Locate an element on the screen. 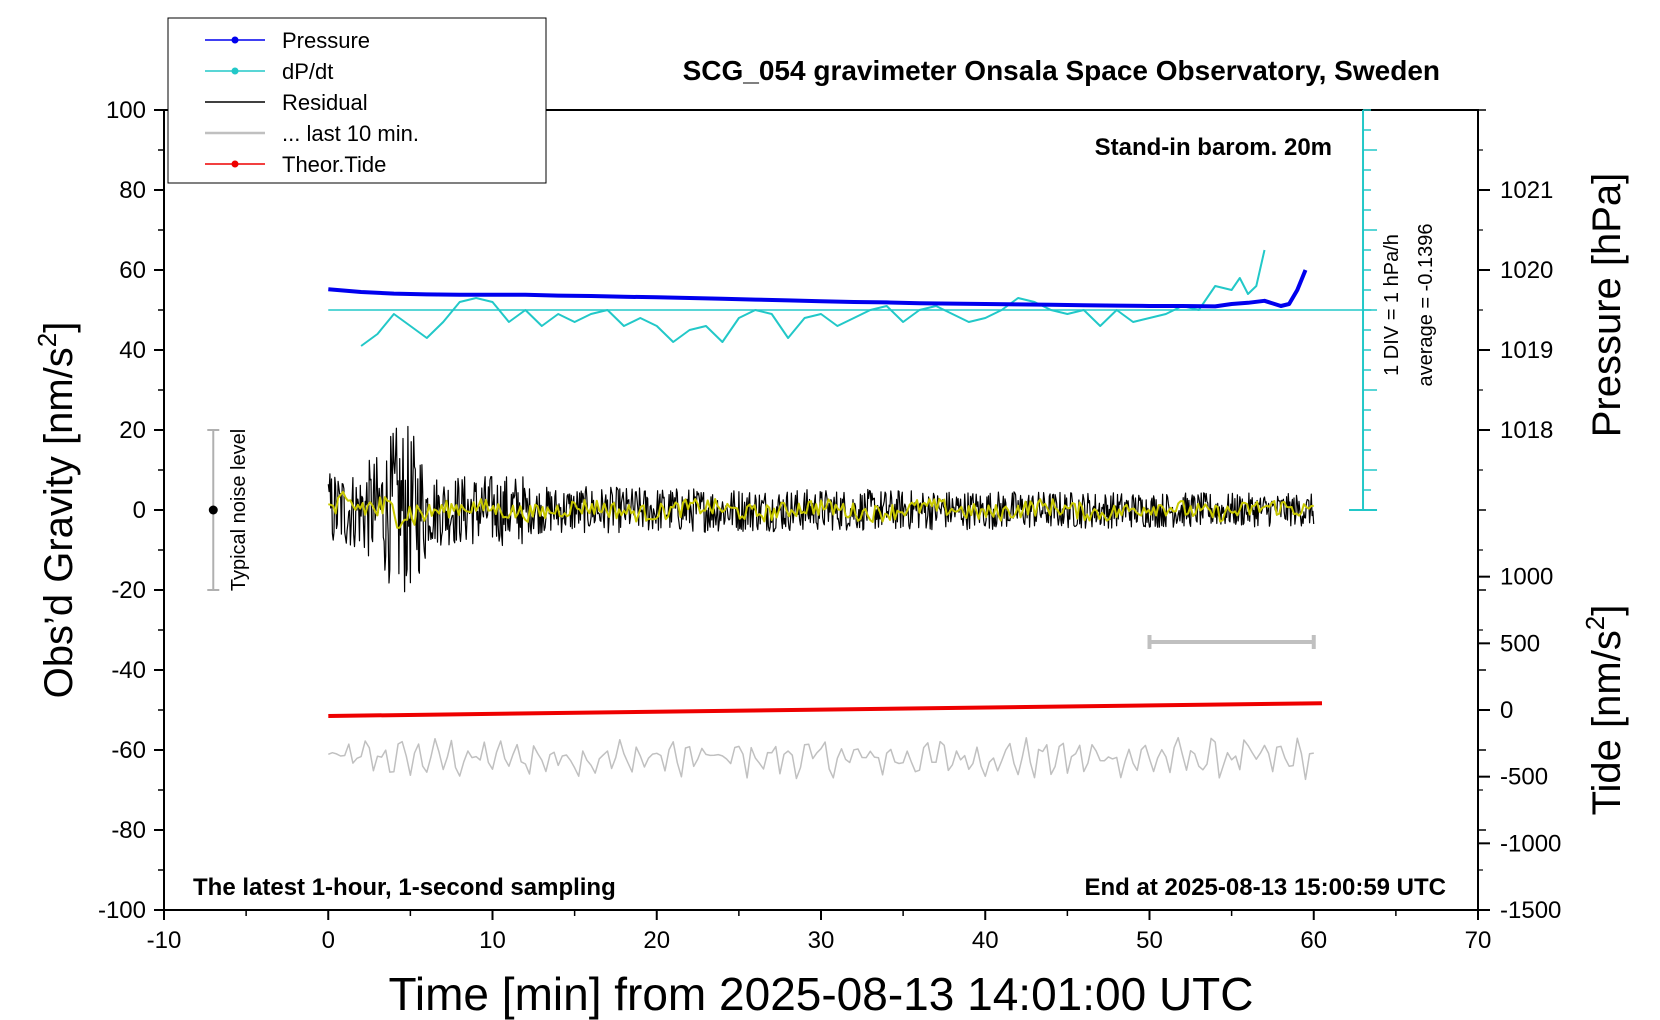  legend-label: Pressure is located at coordinates (326, 40).